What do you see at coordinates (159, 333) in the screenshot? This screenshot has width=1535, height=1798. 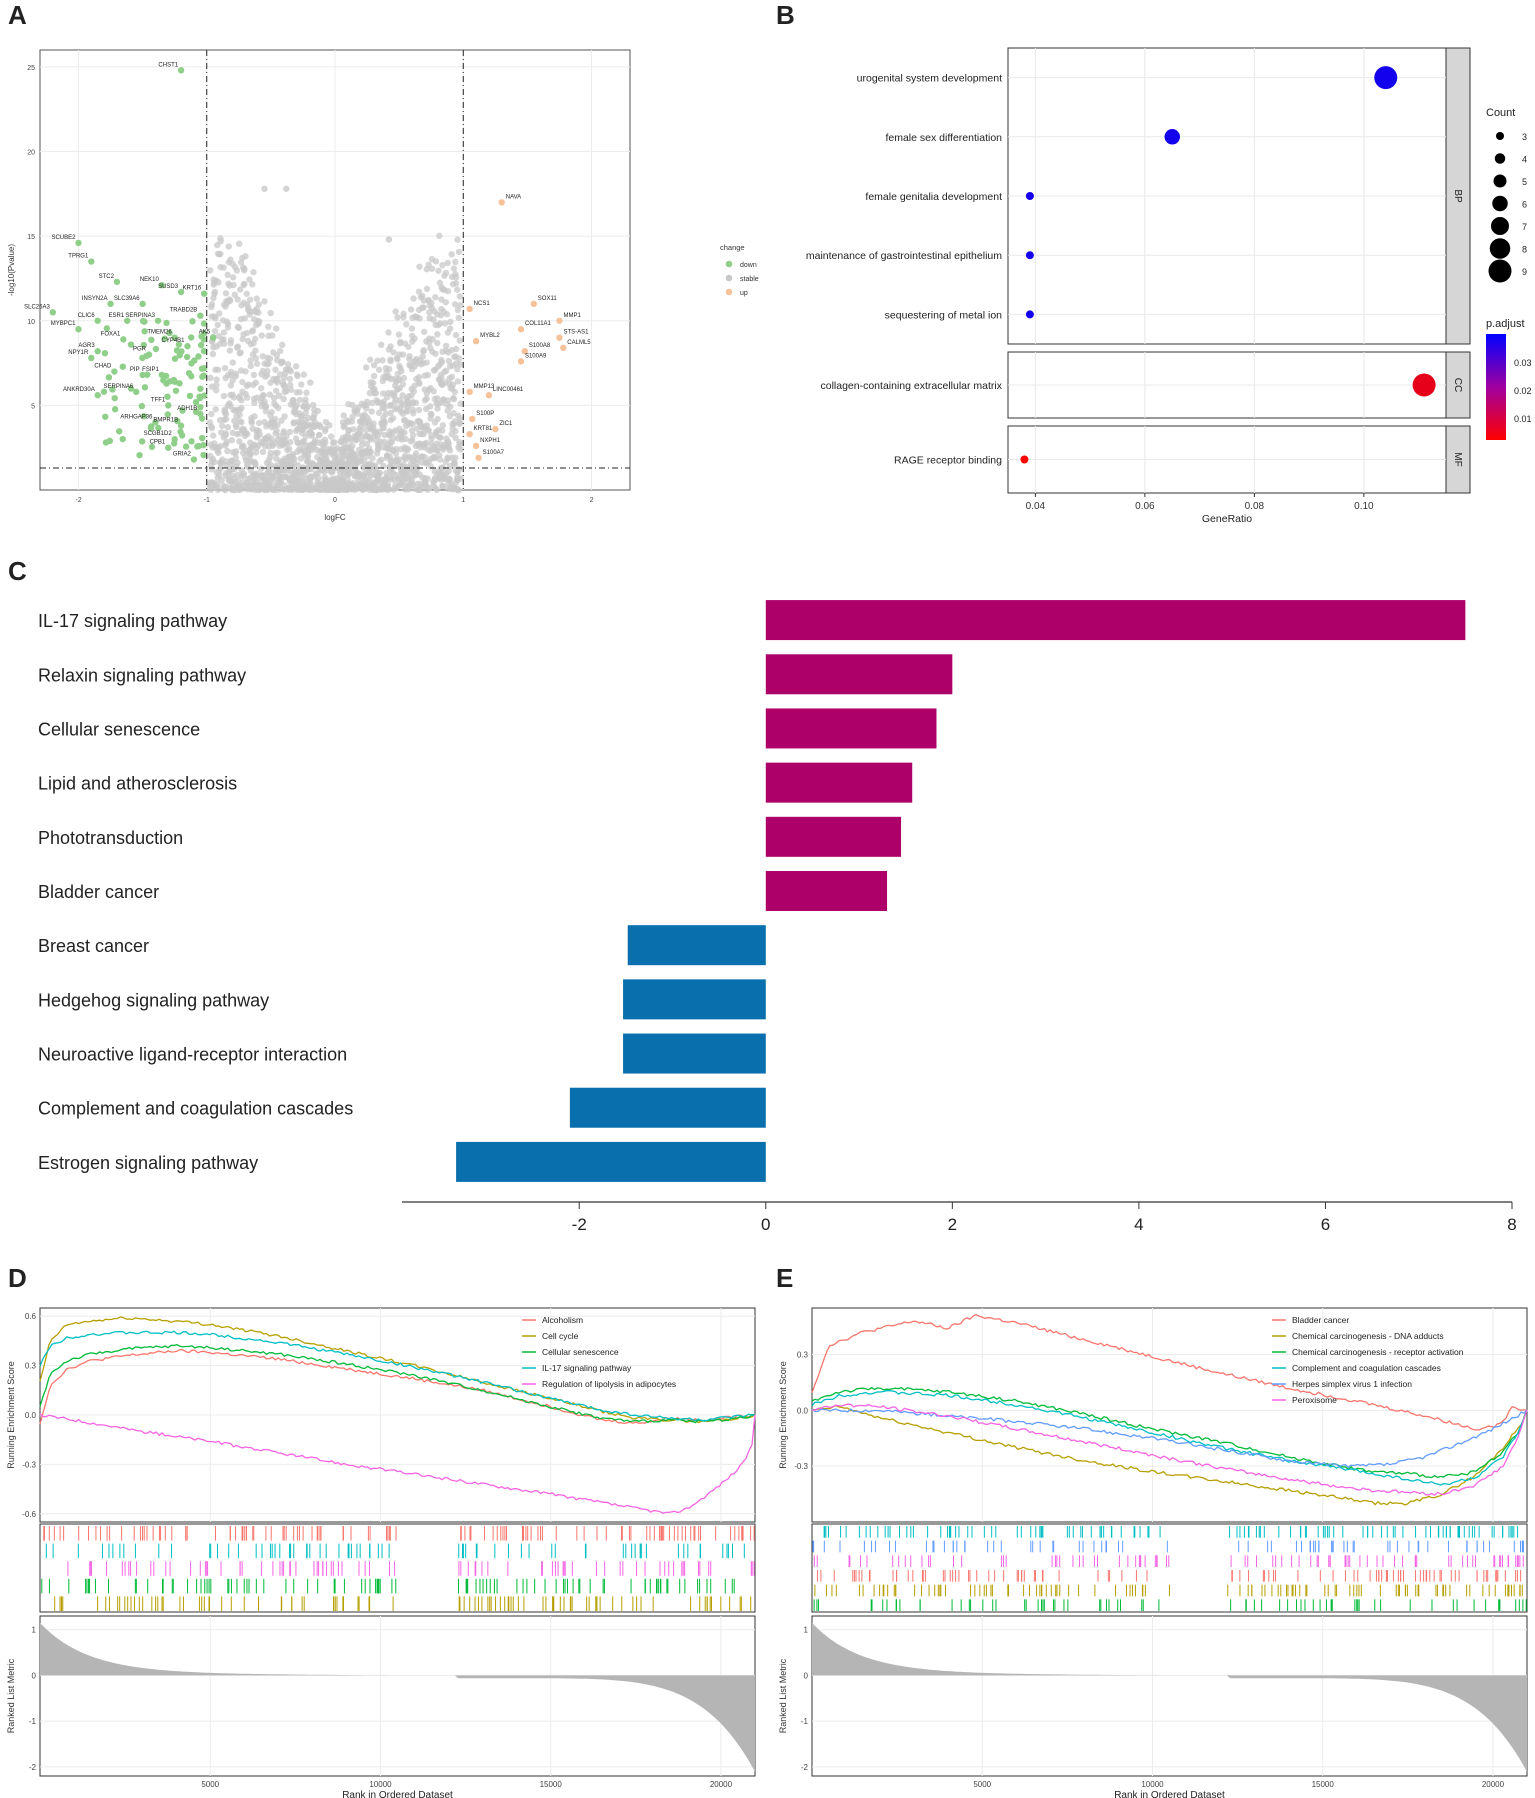 I see `gene-label: TMEM26` at bounding box center [159, 333].